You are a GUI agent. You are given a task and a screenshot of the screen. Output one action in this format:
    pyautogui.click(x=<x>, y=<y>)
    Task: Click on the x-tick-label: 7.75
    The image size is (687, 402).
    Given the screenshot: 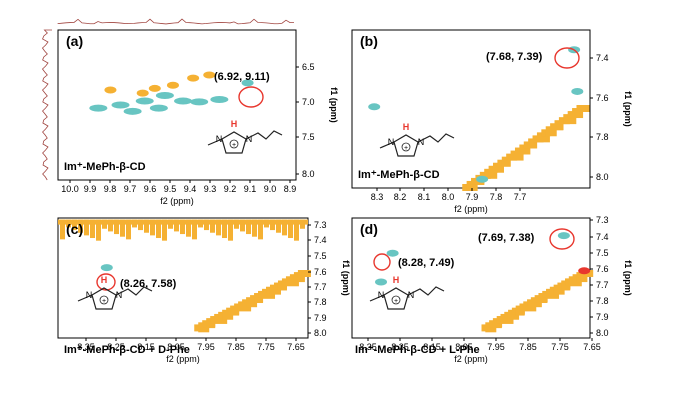 What is the action you would take?
    pyautogui.click(x=560, y=347)
    